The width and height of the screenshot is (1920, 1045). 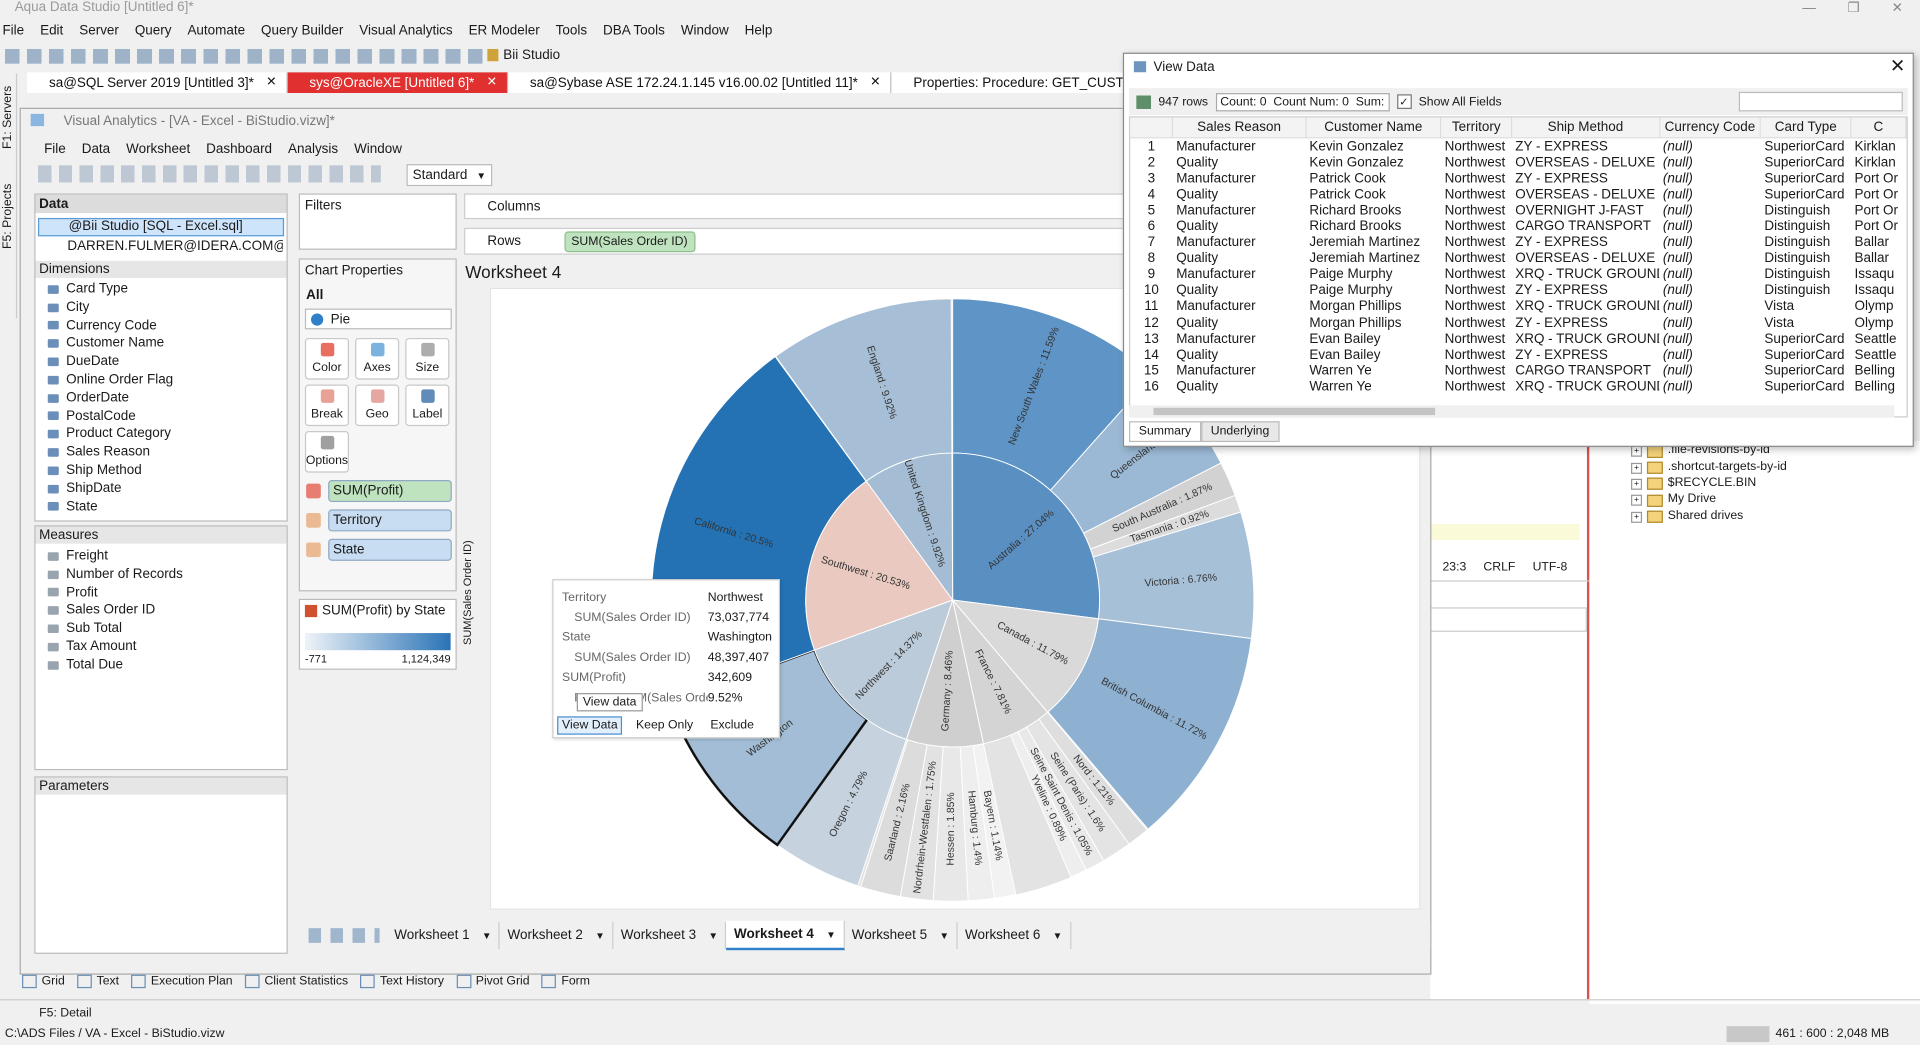 I want to click on dimension-item: City, so click(x=105, y=308).